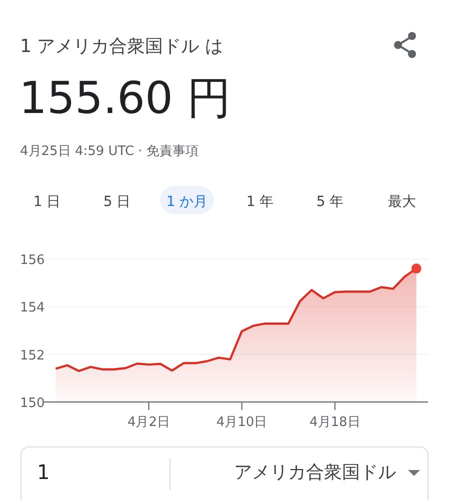 This screenshot has height=500, width=449. Describe the element at coordinates (125, 98) in the screenshot. I see `chart-subtitle: 155.60 円` at that location.